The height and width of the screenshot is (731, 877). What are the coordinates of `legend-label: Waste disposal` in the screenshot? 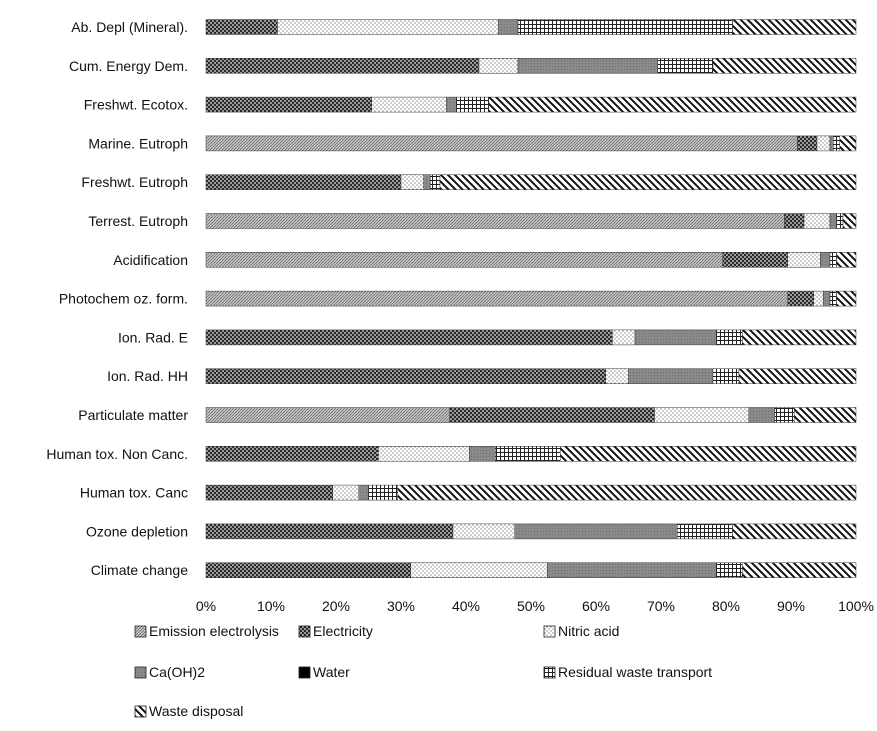 It's located at (196, 711).